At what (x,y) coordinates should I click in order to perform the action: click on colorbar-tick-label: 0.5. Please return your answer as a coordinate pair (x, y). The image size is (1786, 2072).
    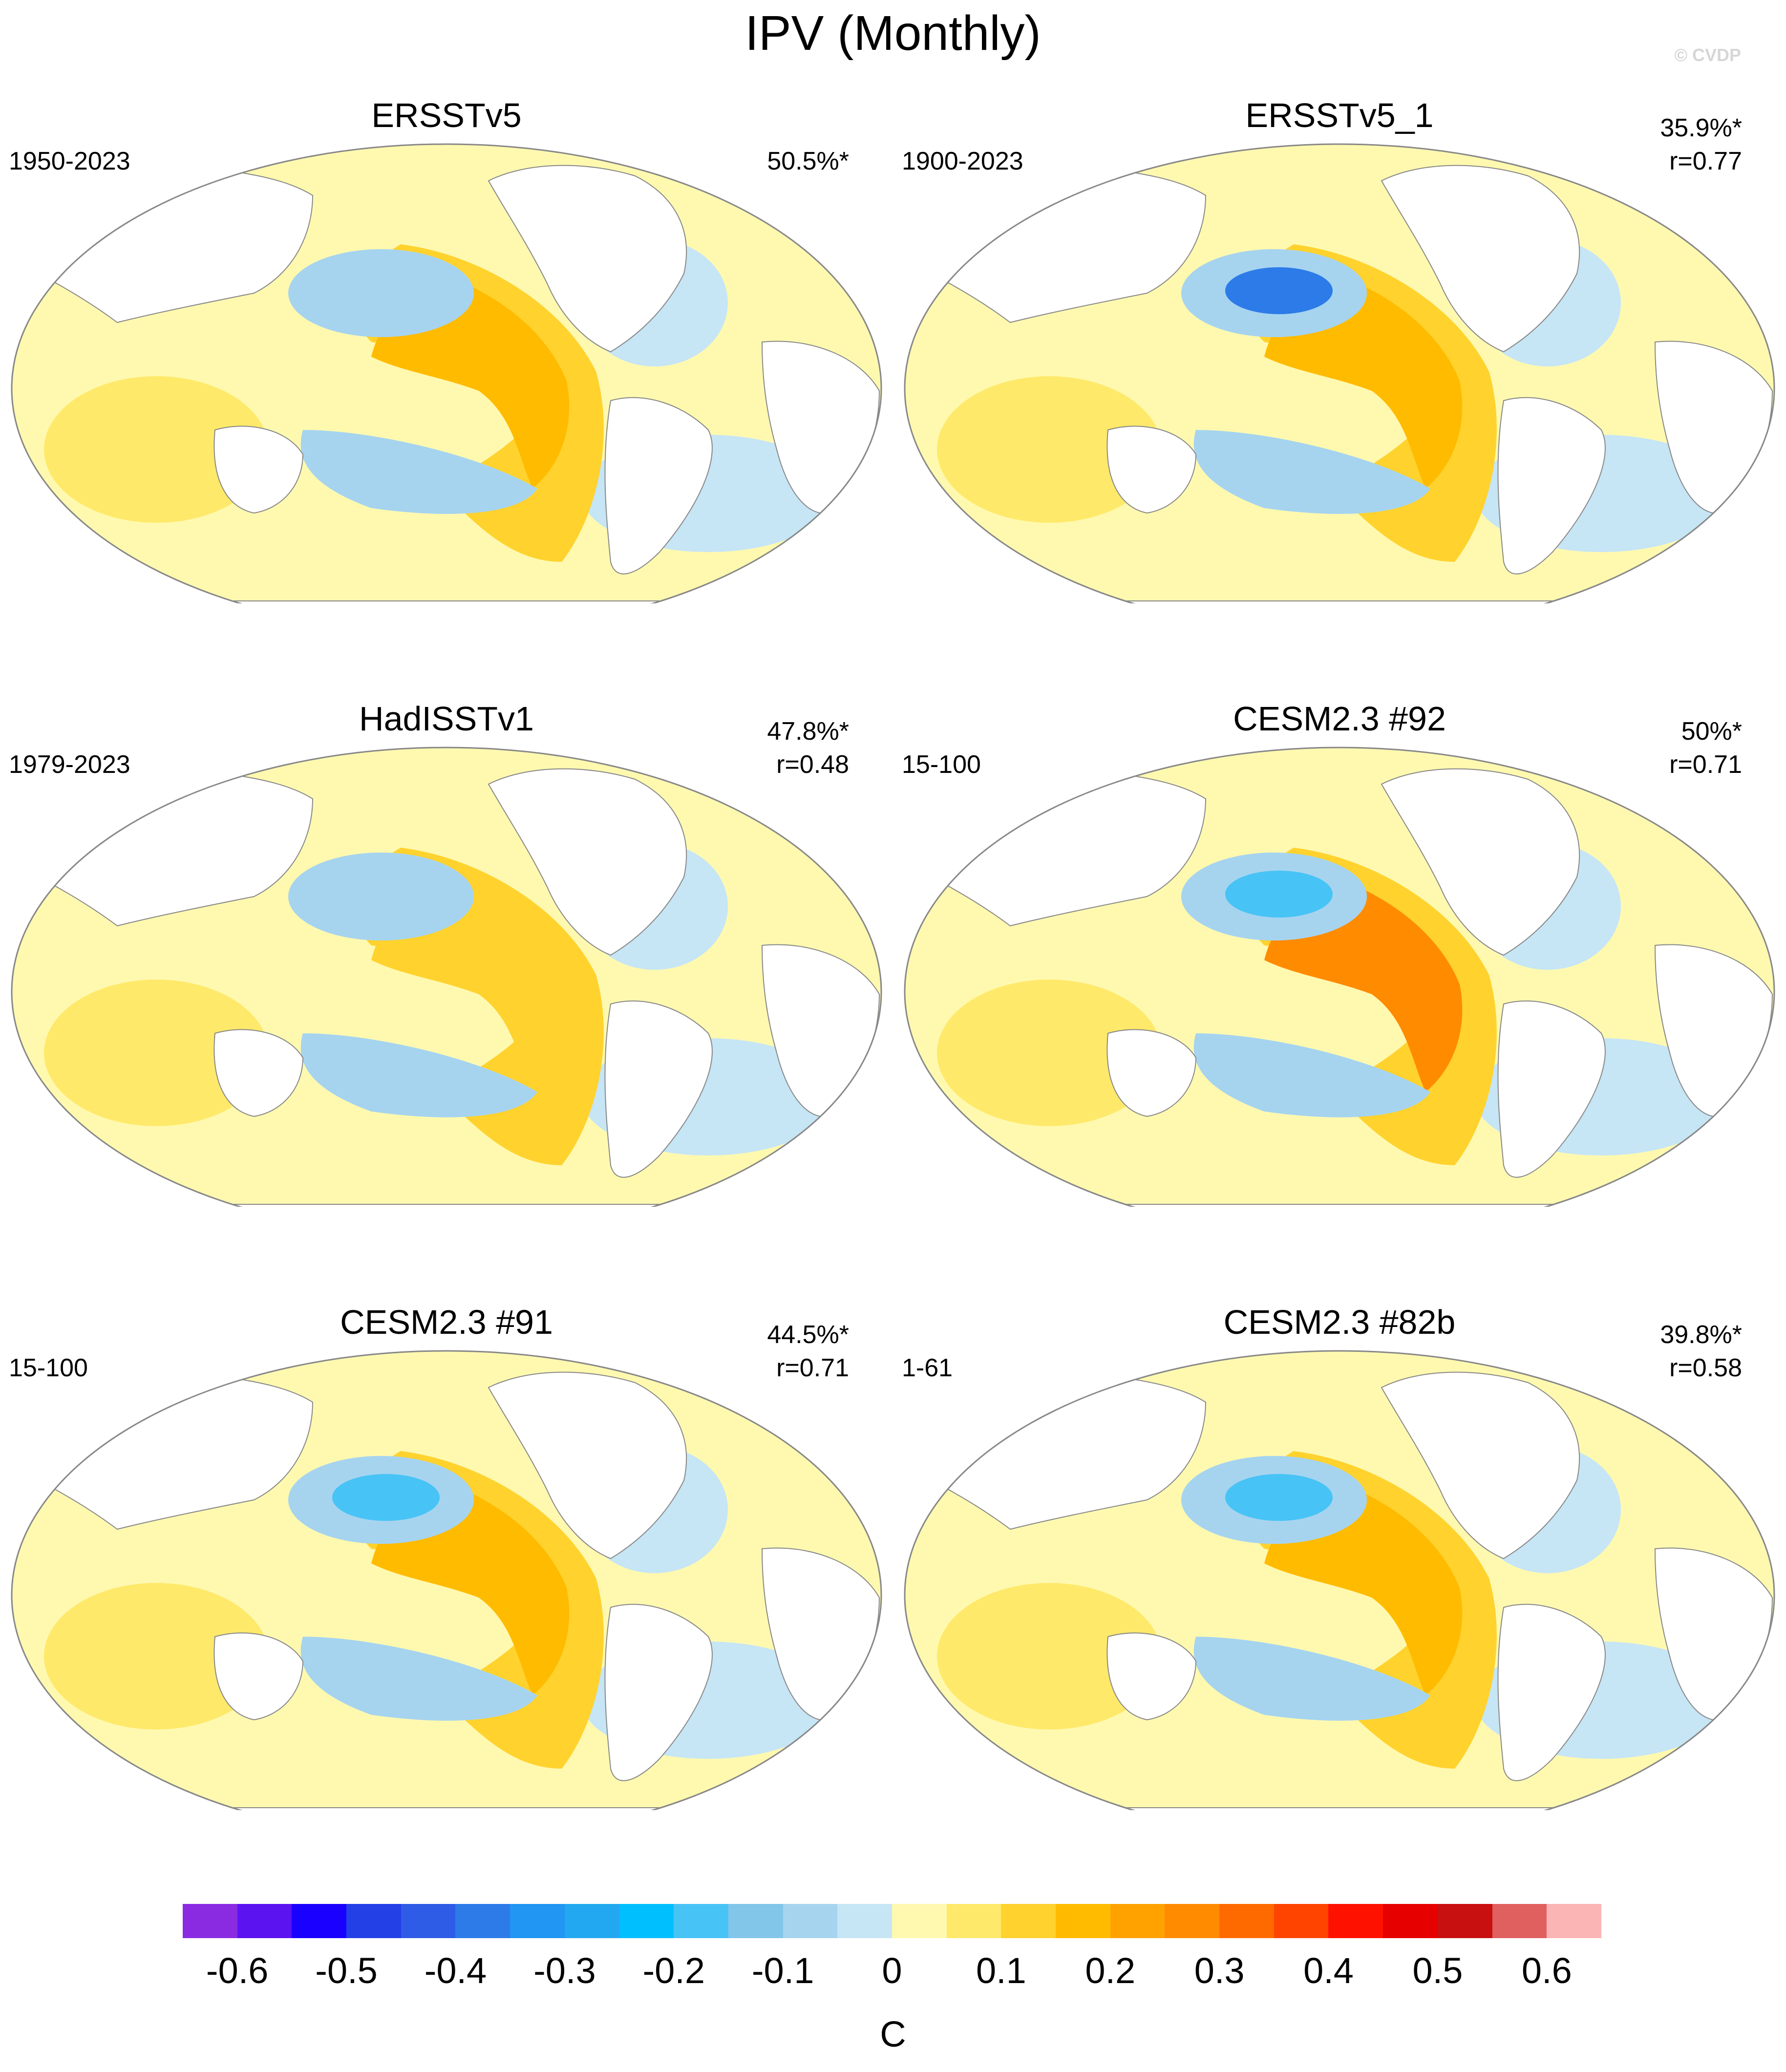
    Looking at the image, I should click on (1437, 1970).